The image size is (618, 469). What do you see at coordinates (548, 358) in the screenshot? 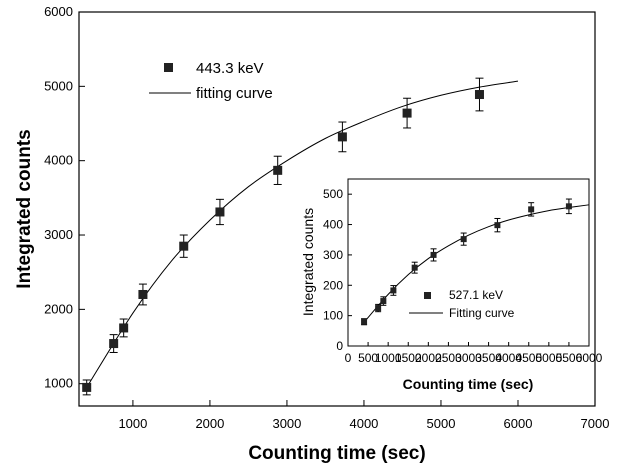
I see `inset-x-tick-label: 5000` at bounding box center [548, 358].